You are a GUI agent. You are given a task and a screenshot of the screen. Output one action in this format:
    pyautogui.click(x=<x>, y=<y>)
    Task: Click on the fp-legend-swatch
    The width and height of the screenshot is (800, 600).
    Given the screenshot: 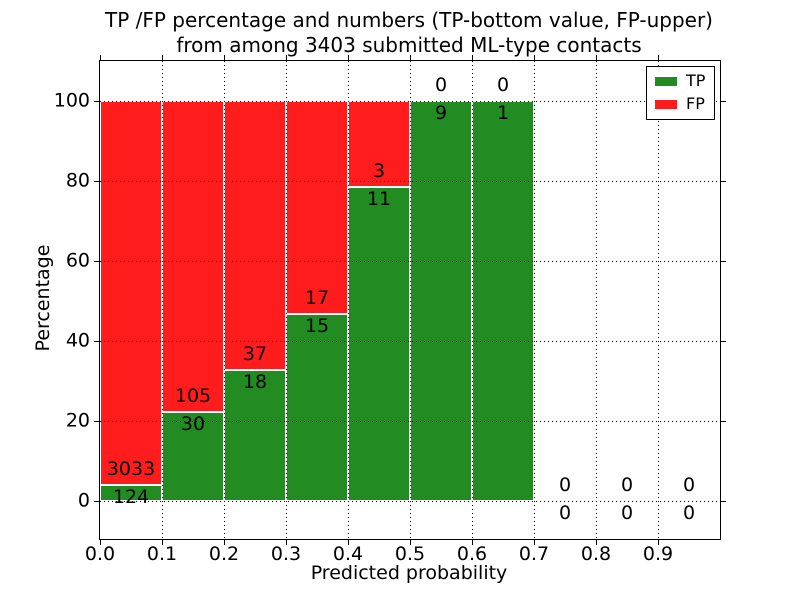 What is the action you would take?
    pyautogui.click(x=666, y=104)
    